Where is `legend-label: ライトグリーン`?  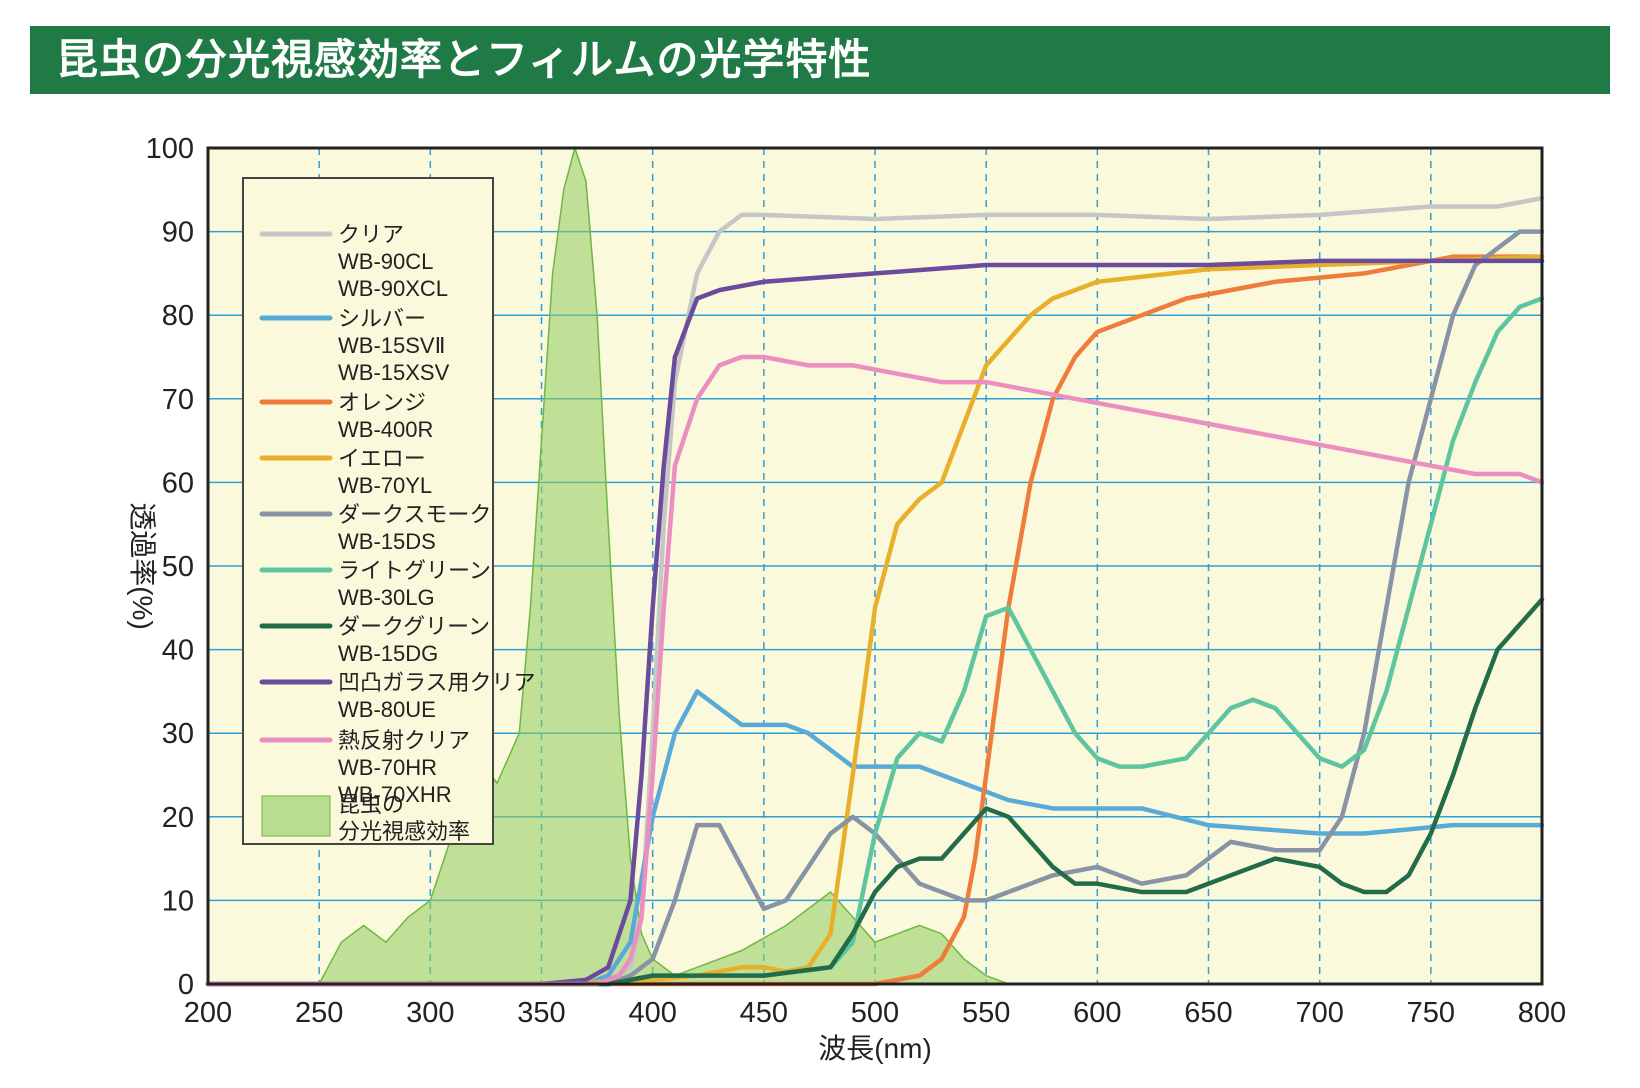 legend-label: ライトグリーン is located at coordinates (414, 570).